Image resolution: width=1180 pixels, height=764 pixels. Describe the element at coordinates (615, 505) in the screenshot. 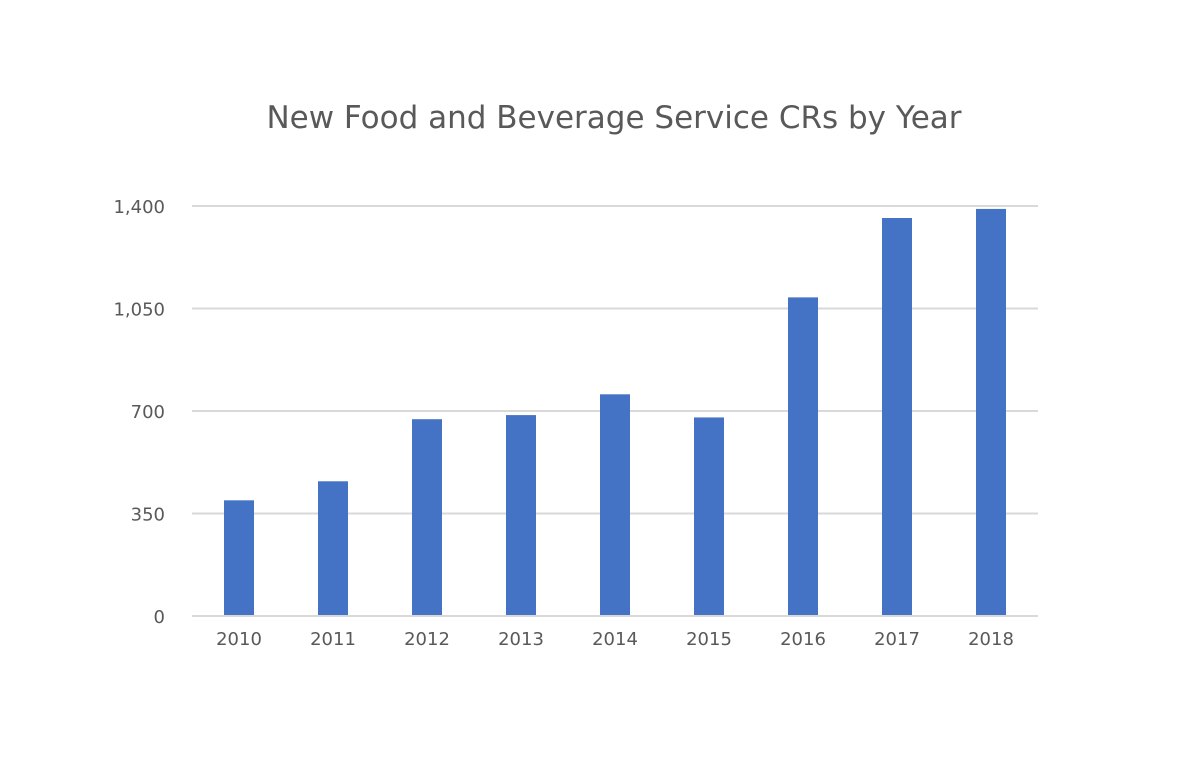

I see `bar-2014` at that location.